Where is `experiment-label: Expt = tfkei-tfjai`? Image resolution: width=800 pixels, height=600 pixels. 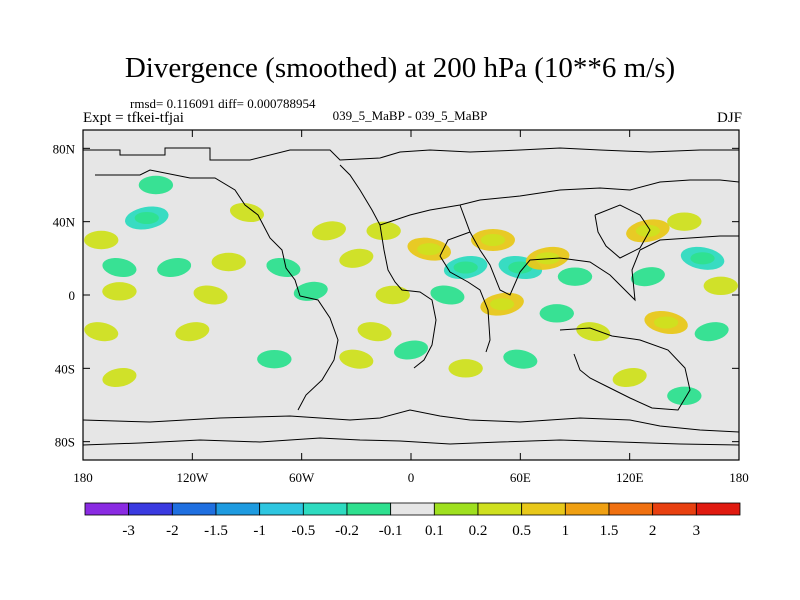 experiment-label: Expt = tfkei-tfjai is located at coordinates (133, 118).